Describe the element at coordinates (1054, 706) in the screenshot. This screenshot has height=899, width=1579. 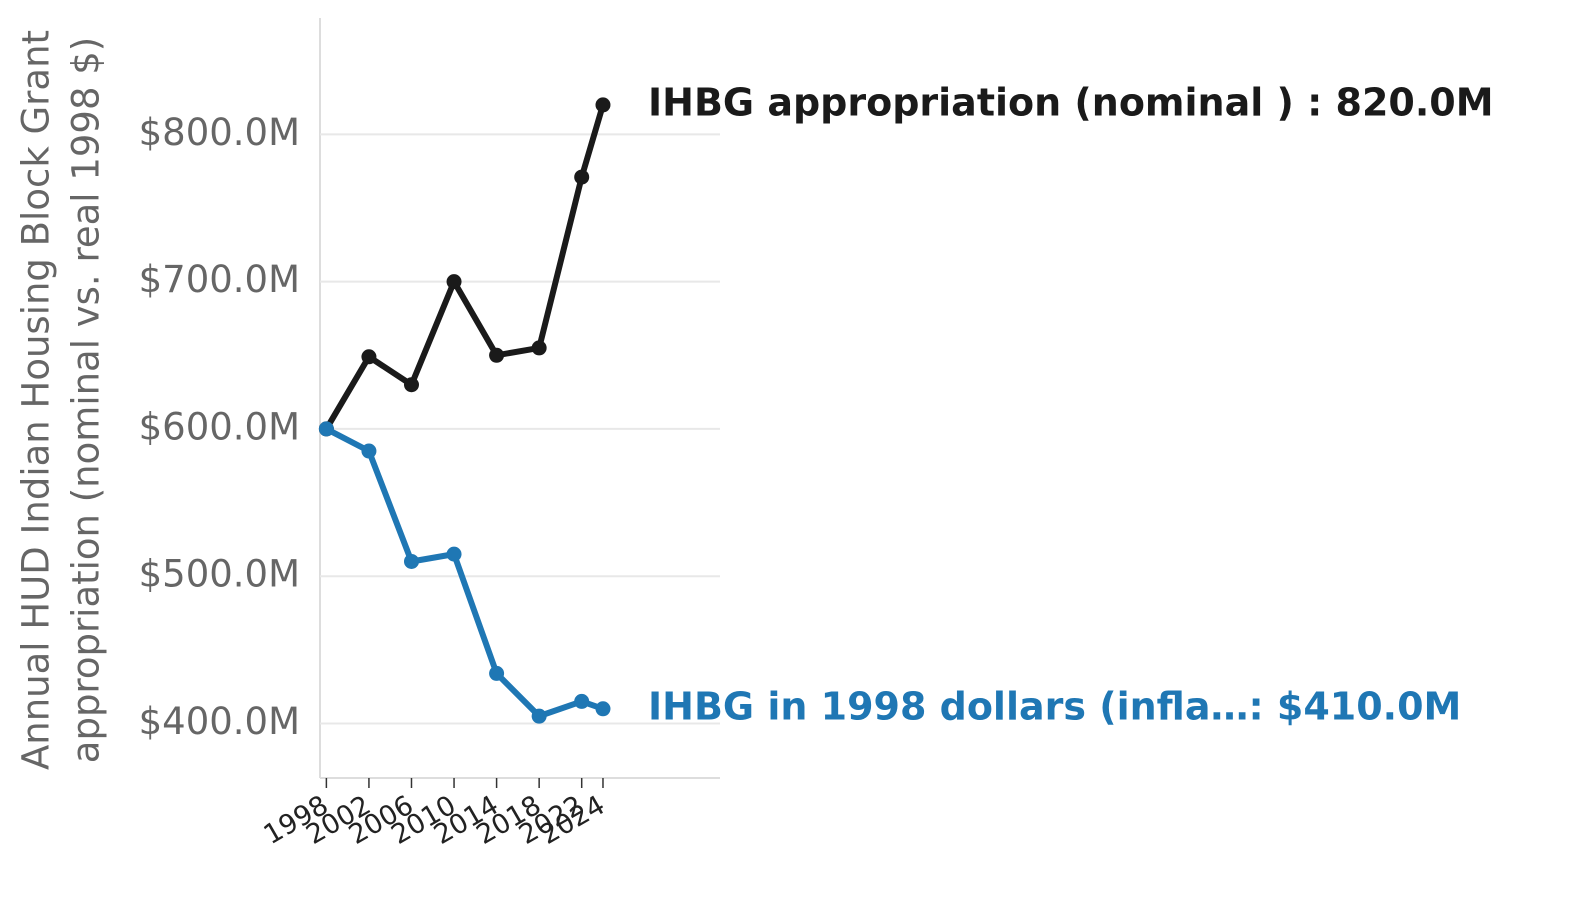
I see `end-label: IHBG in 1998 dollars (infla…: $410.0M` at that location.